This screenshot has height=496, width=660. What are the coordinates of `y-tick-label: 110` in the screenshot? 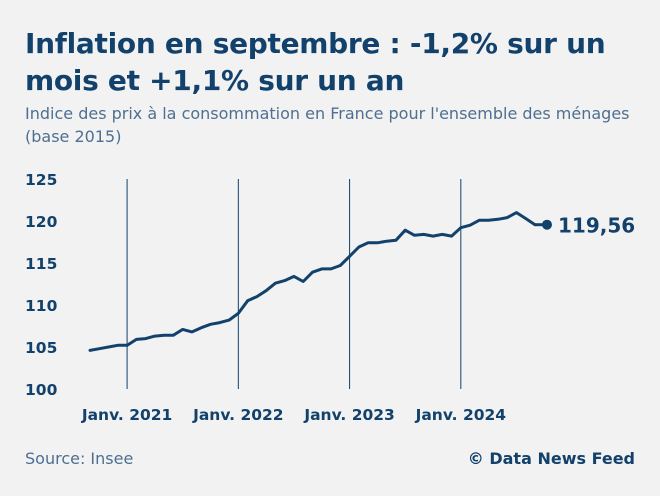 It's located at (41, 306).